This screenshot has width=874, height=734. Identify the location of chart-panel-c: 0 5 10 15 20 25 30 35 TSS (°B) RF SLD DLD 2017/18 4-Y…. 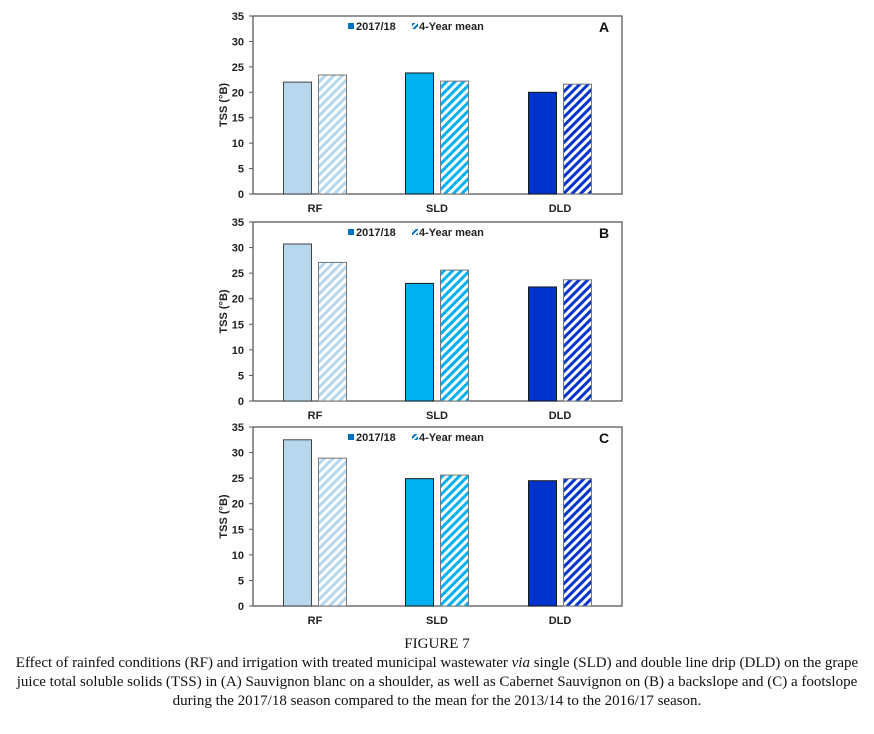
(420, 524).